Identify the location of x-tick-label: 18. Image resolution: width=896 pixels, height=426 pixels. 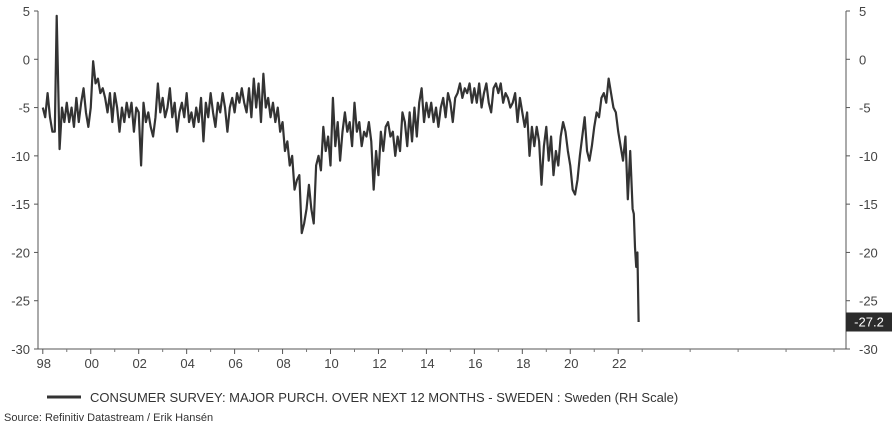
(523, 363).